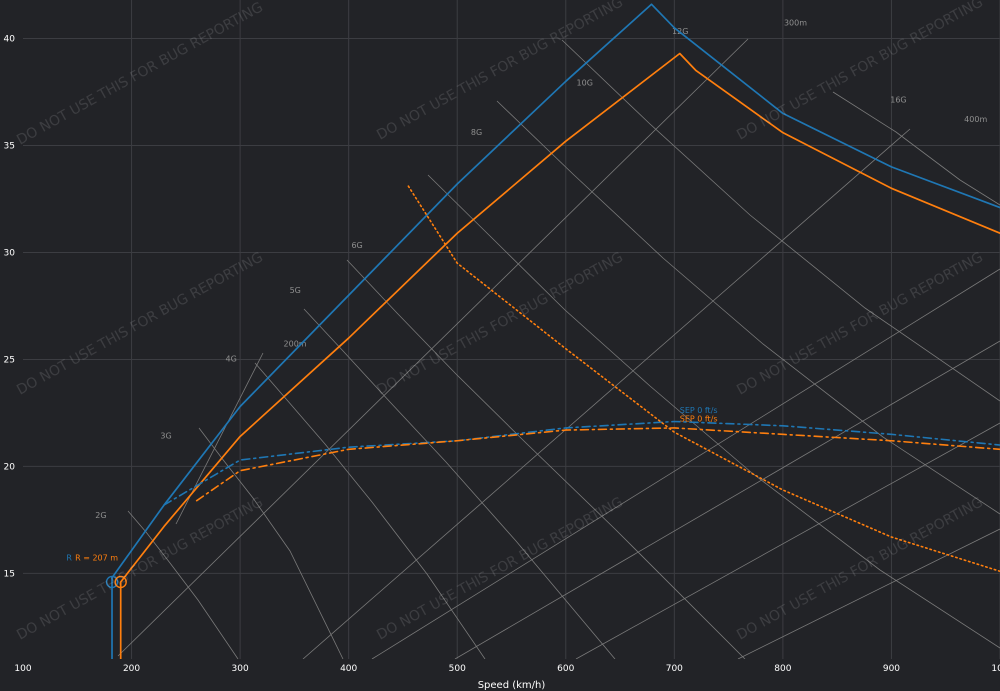 This screenshot has height=691, width=1000. I want to click on radius-line-ray-d, so click(868, 593).